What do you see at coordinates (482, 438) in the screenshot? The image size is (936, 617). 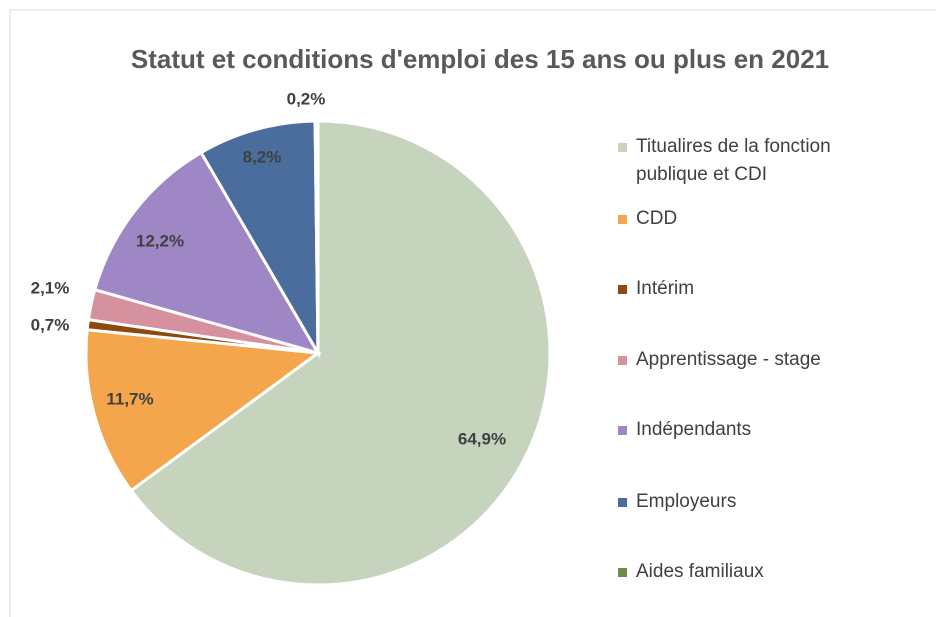 I see `data-label: 64,9%` at bounding box center [482, 438].